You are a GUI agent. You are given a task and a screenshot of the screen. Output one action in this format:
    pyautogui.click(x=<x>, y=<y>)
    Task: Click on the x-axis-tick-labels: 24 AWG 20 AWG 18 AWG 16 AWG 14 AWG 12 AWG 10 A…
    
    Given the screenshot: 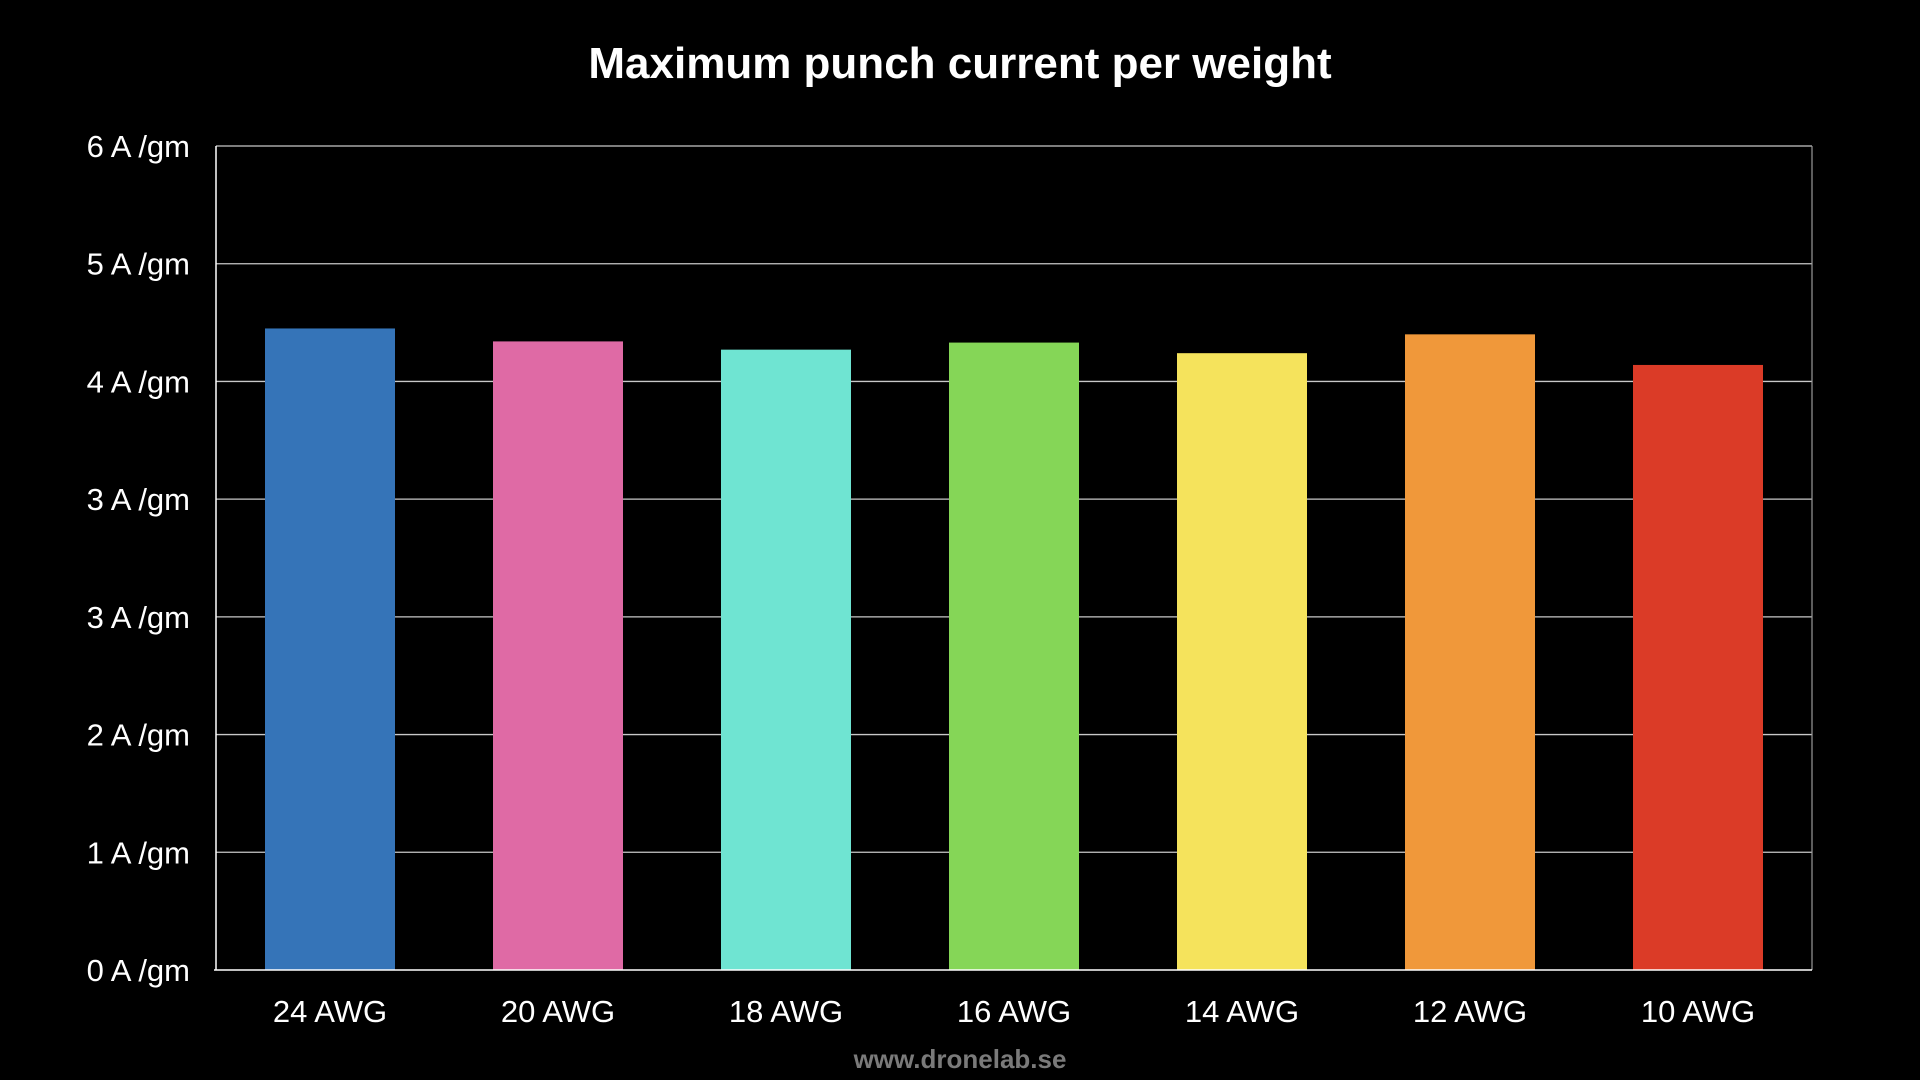 What is the action you would take?
    pyautogui.click(x=1014, y=1011)
    